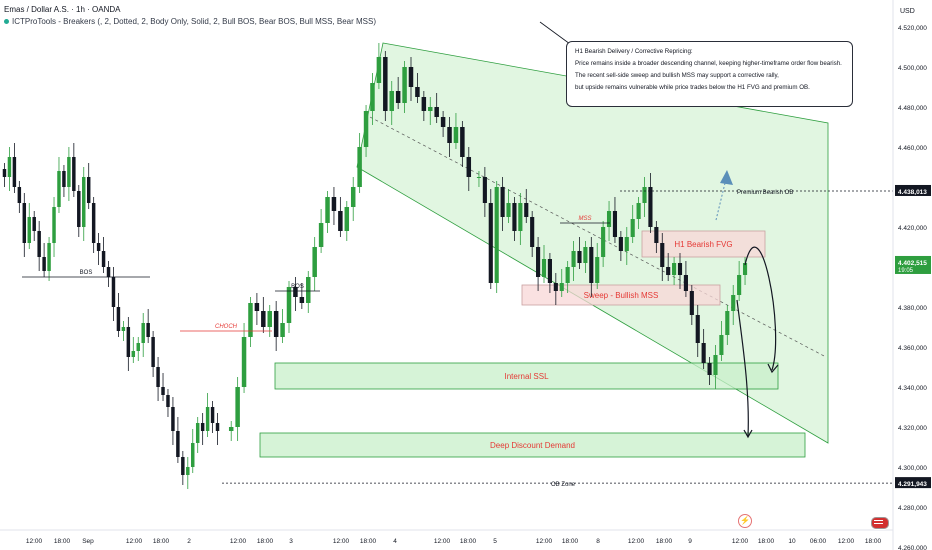  Describe the element at coordinates (745, 521) in the screenshot. I see `lightning-icon: ⚡` at that location.